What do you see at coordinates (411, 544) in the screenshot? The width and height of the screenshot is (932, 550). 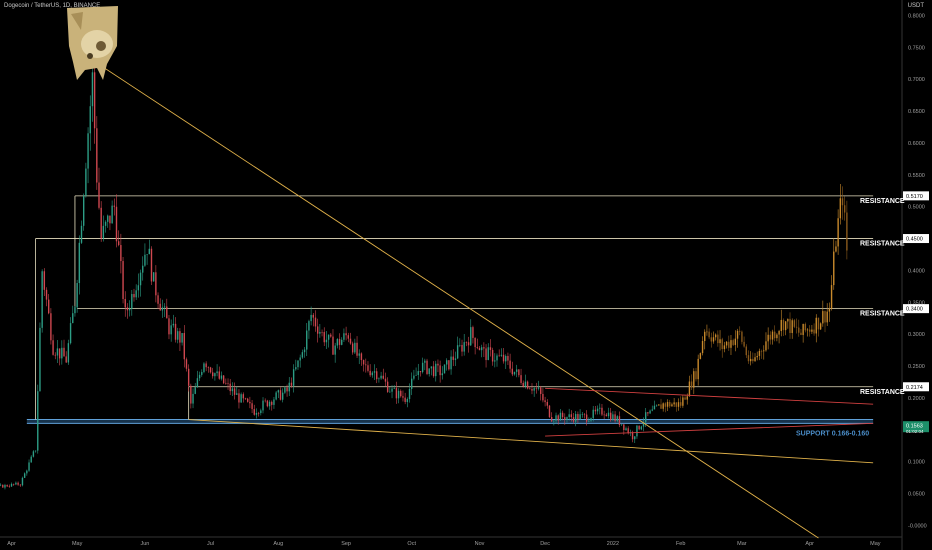 I see `x-tick-label: Oct` at bounding box center [411, 544].